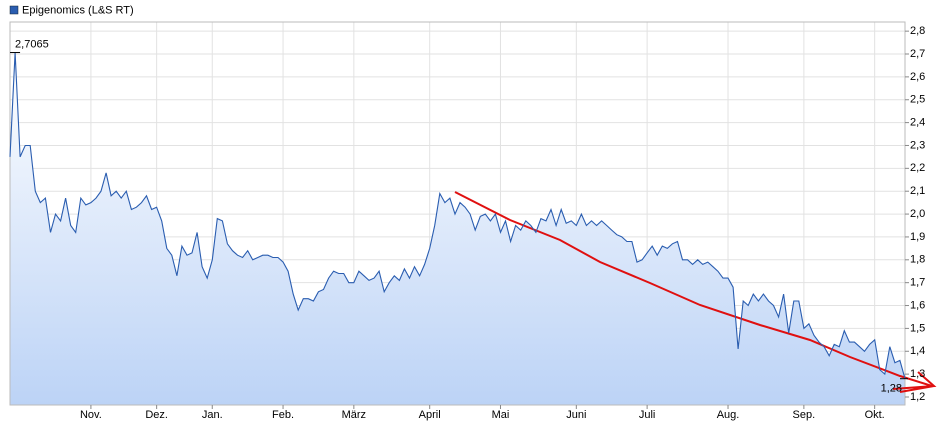  I want to click on legend-label: Epigenomics (L&S RT), so click(78, 10).